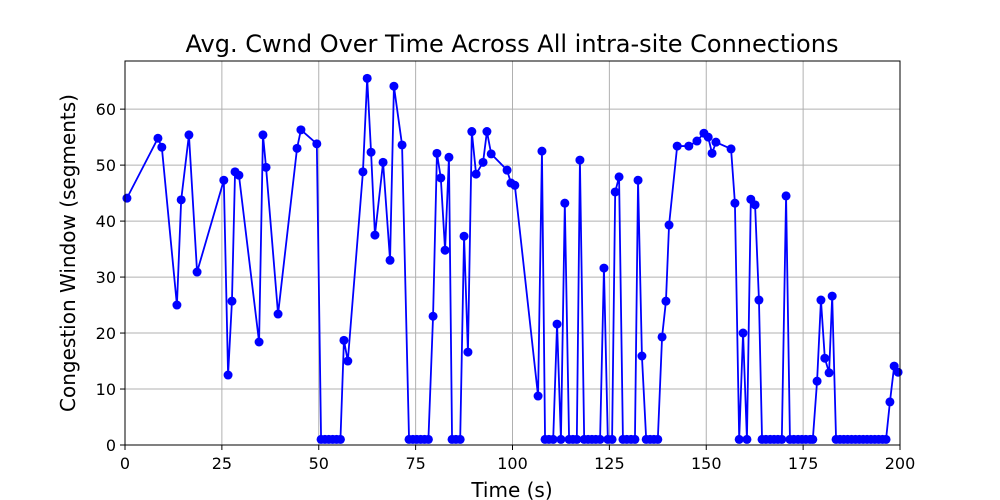  I want to click on x-tick-label: 0, so click(125, 463).